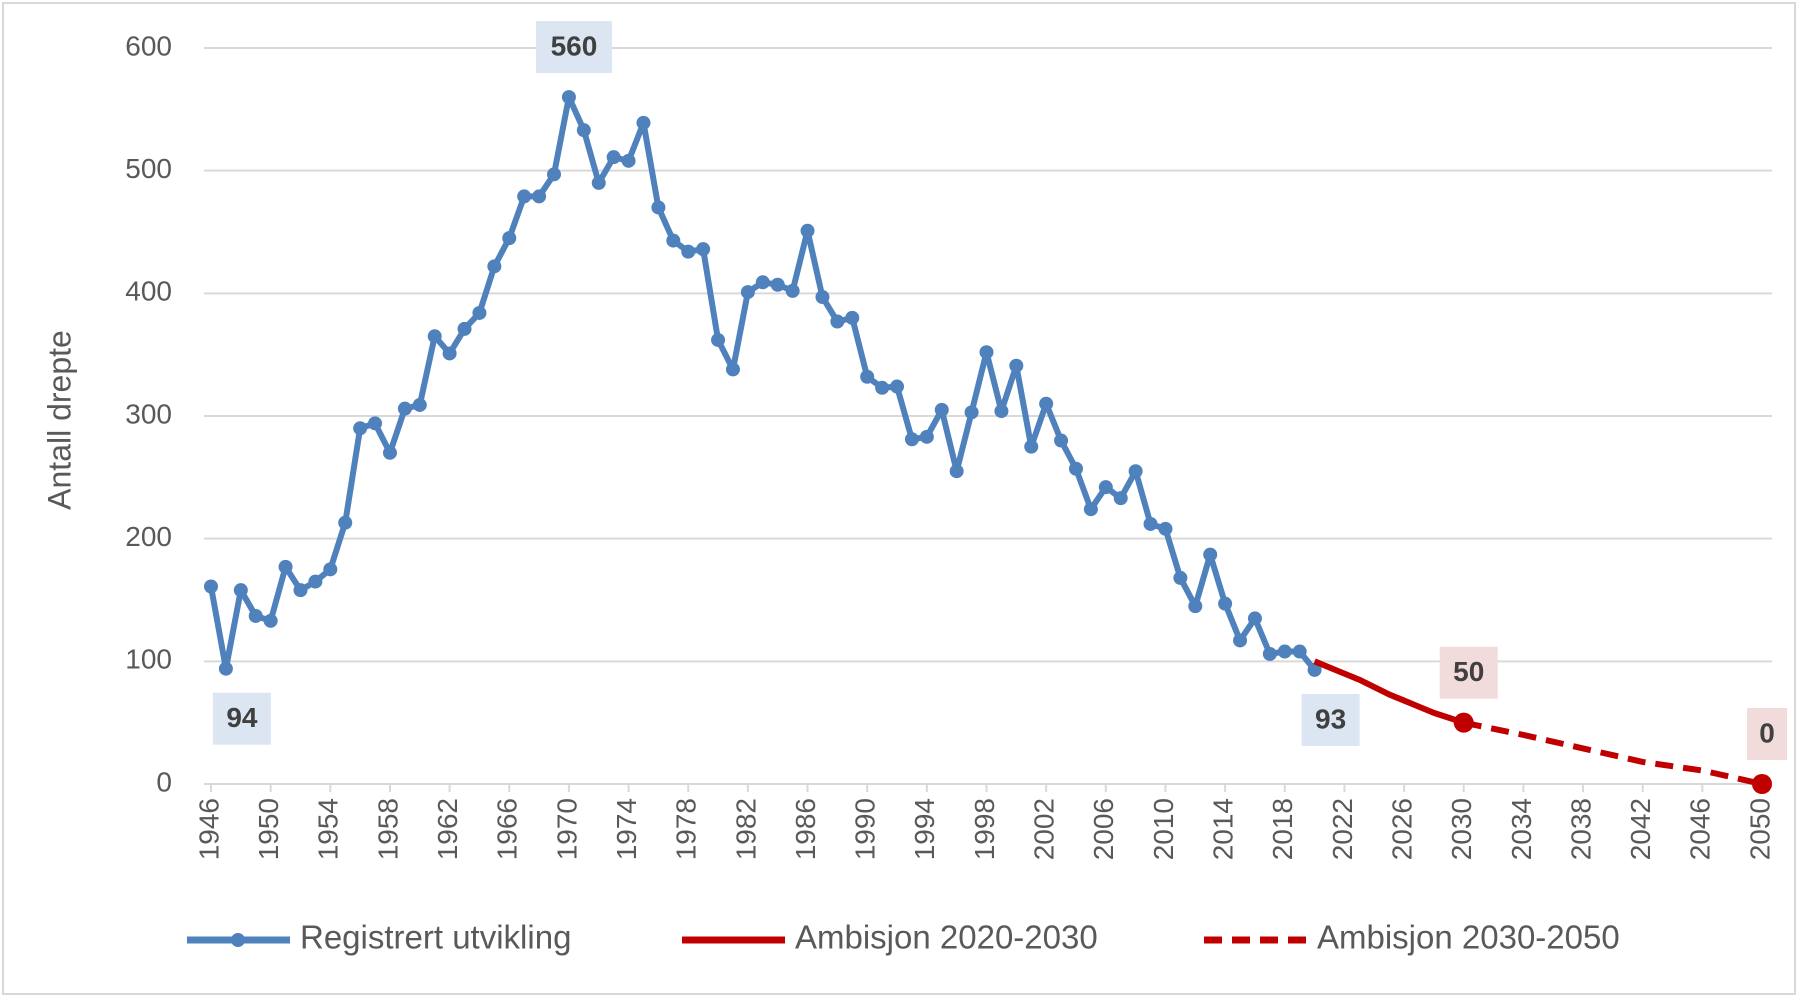 Image resolution: width=1798 pixels, height=997 pixels. I want to click on series-line, so click(1613, 753).